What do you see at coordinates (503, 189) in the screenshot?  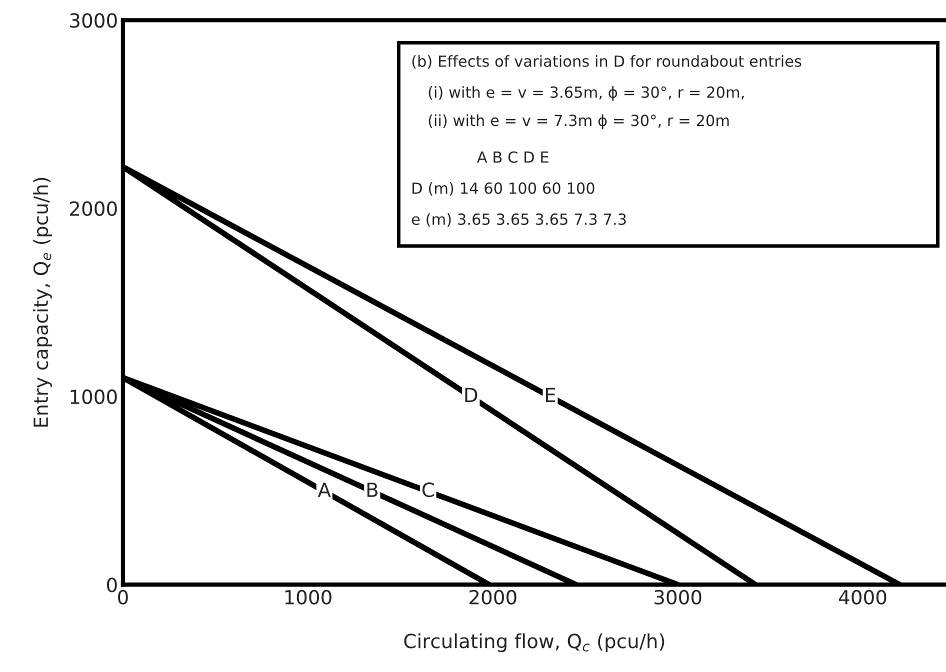 I see `annotation: D (m) 14 60 100 60 100` at bounding box center [503, 189].